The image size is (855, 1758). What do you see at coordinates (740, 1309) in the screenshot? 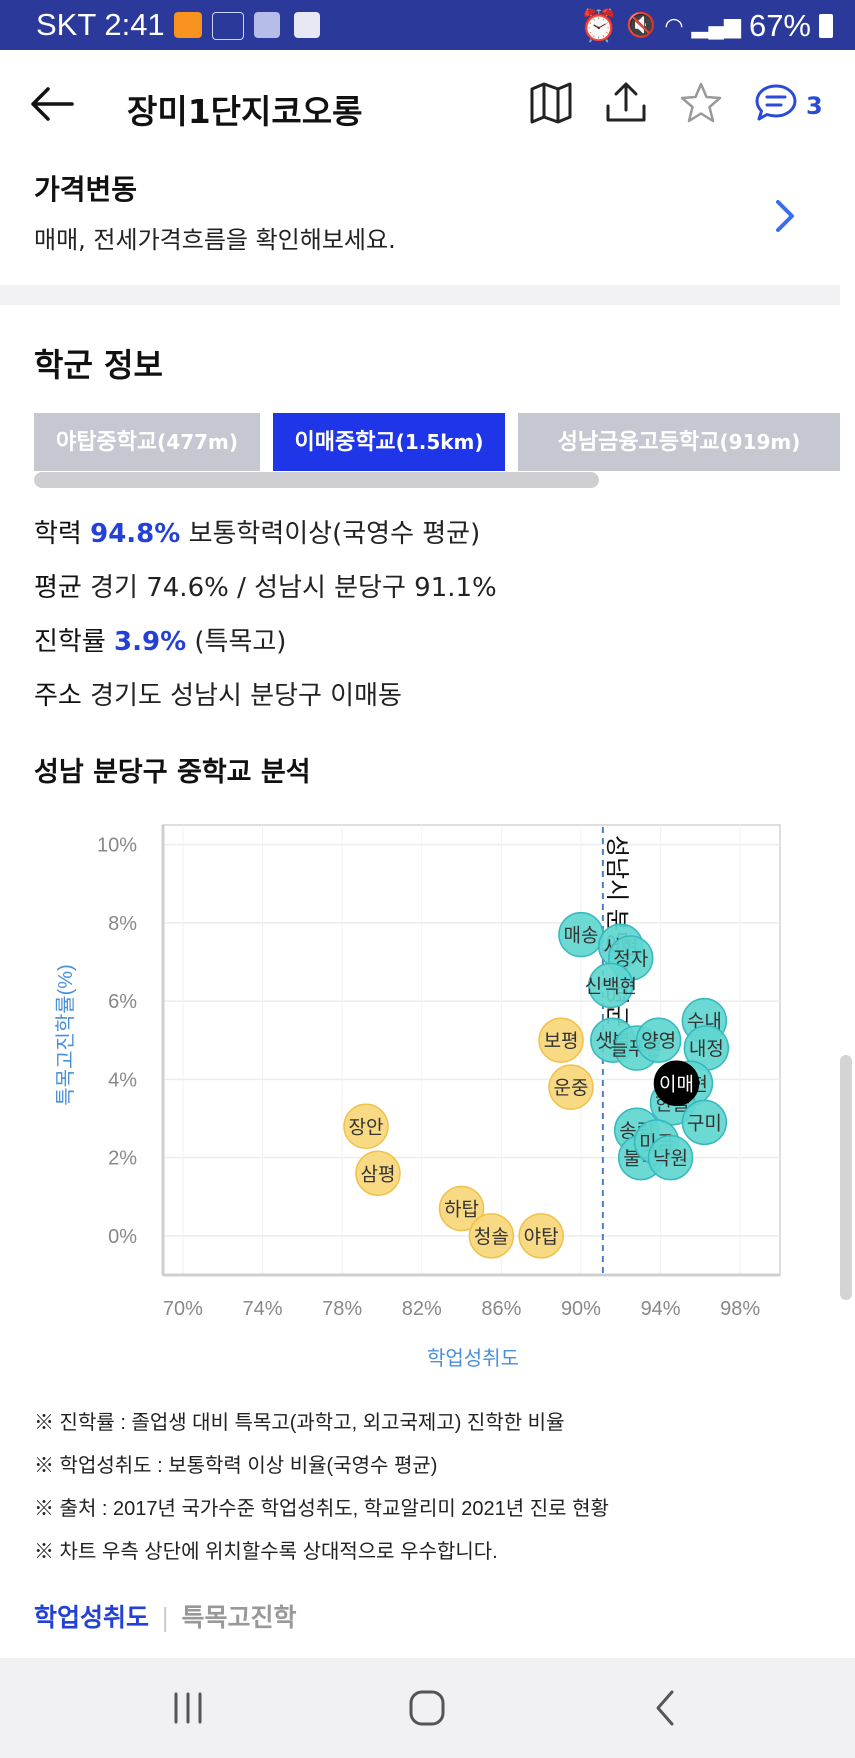
I see `x-tick-label: 98%` at bounding box center [740, 1309].